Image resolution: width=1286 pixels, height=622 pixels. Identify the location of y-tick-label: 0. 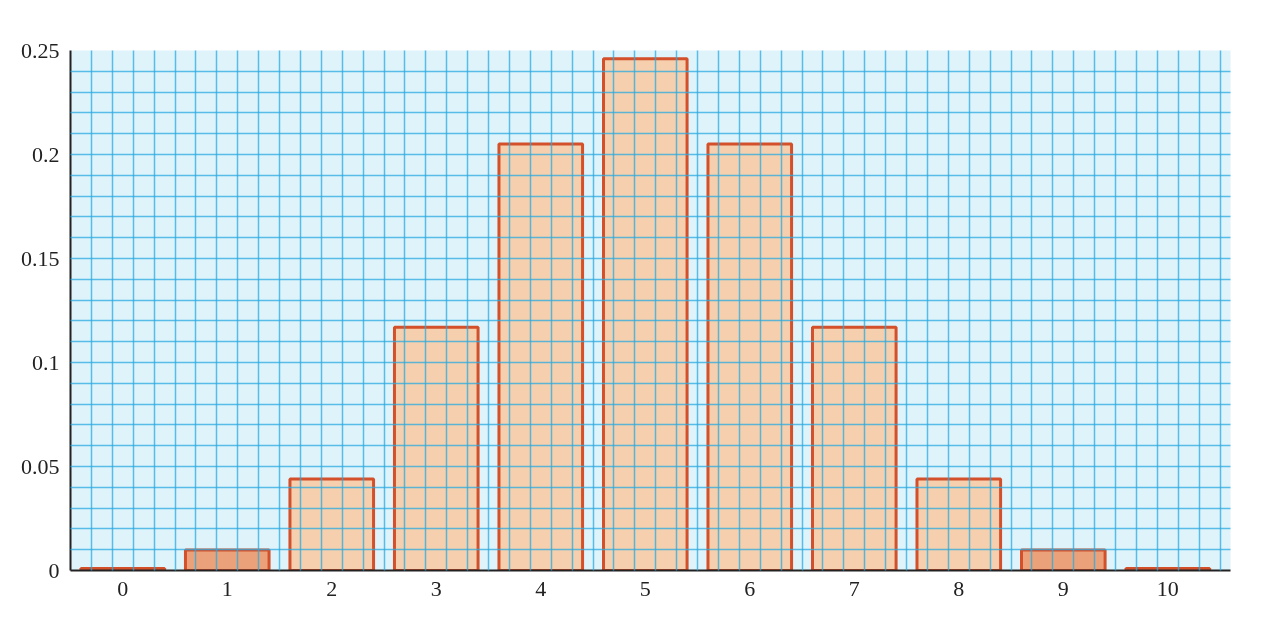
(54, 570).